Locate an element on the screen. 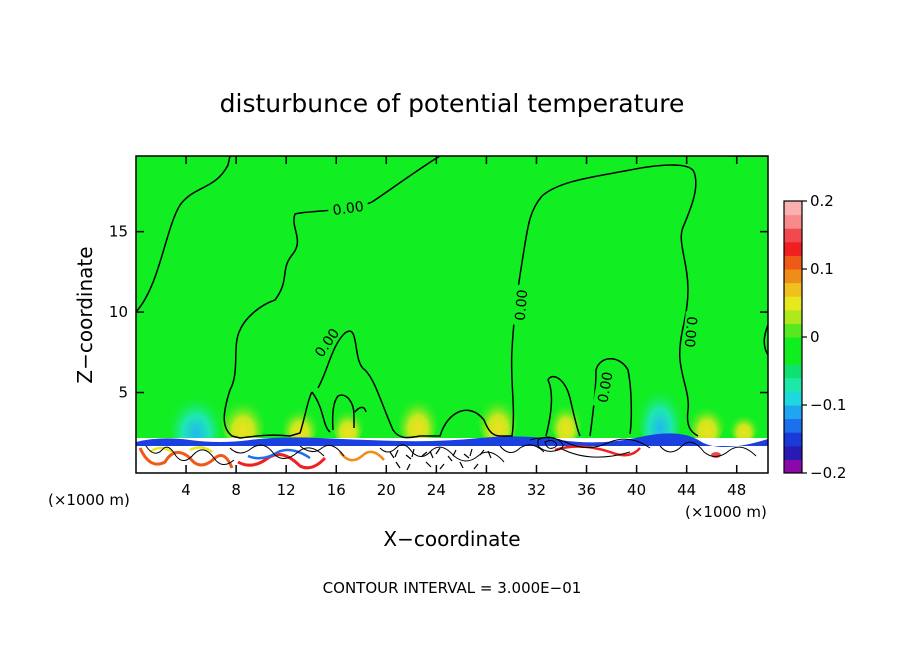  y-axis-label: Z−coordinate is located at coordinates (85, 314).